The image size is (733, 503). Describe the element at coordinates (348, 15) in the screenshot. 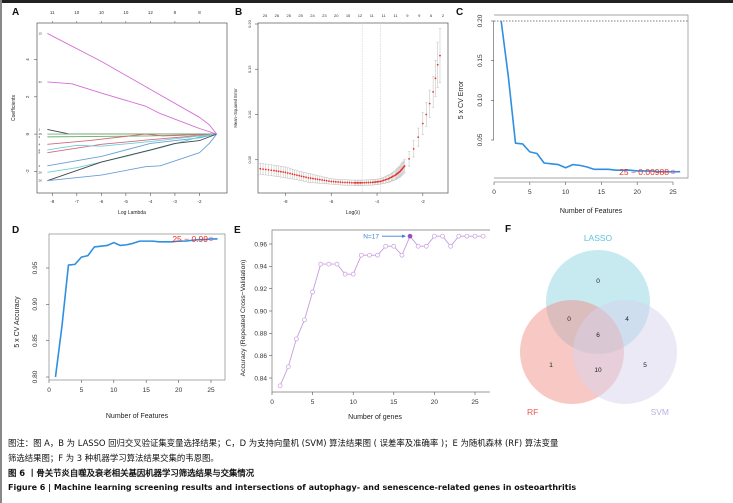

I see `top-axis-label: 15` at that location.